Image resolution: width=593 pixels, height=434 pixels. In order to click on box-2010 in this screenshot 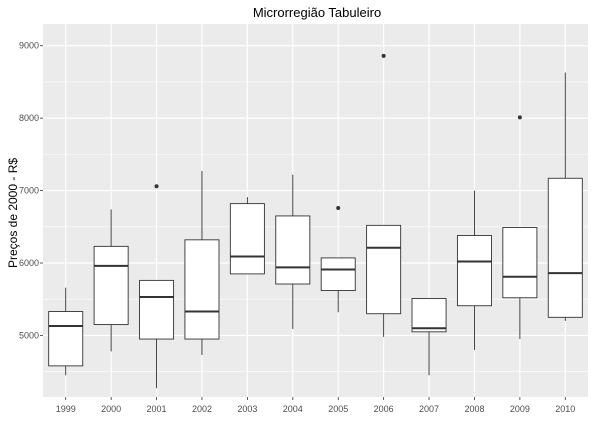, I will do `click(565, 196)`.